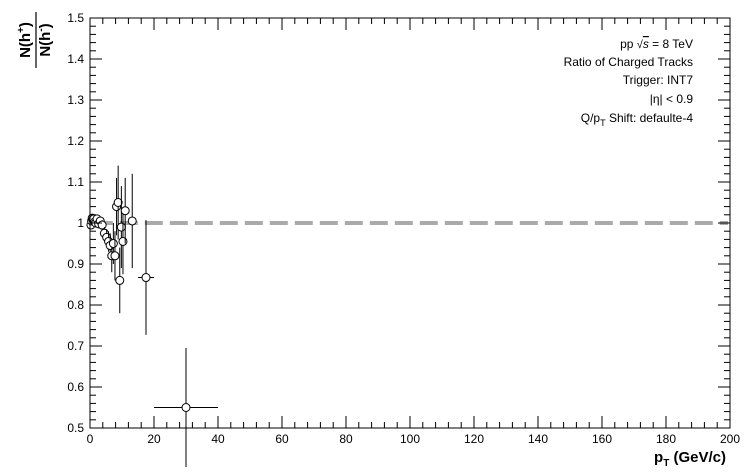 This screenshot has height=472, width=746. What do you see at coordinates (410, 439) in the screenshot?
I see `x-tick-label: 100` at bounding box center [410, 439].